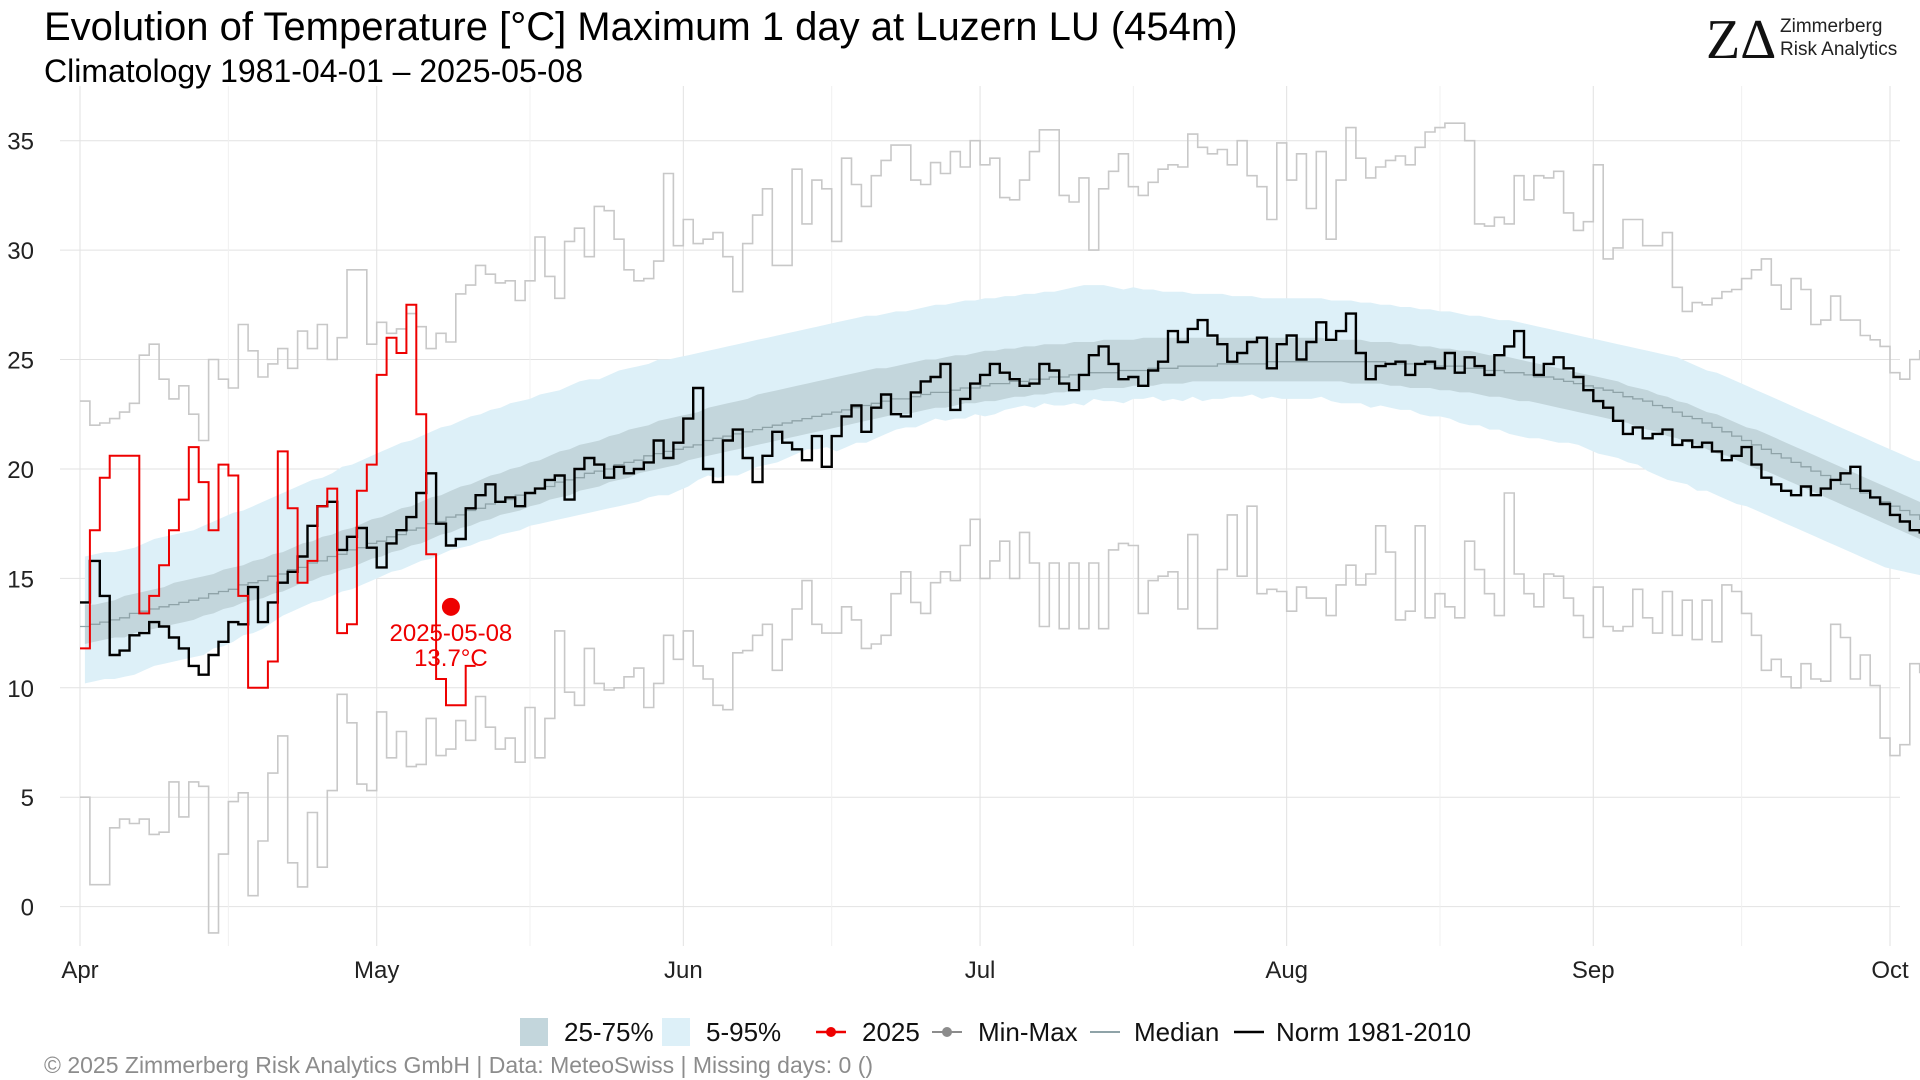 This screenshot has height=1080, width=1920. What do you see at coordinates (609, 1032) in the screenshot?
I see `legend-label-iqr: 25-75%` at bounding box center [609, 1032].